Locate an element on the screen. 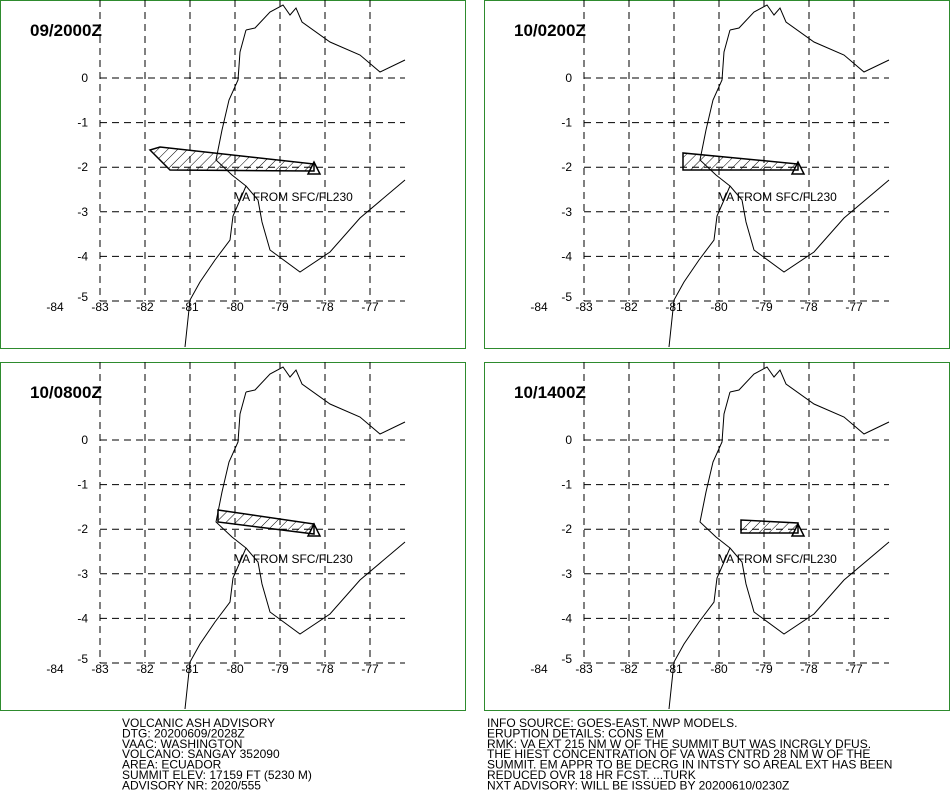  advisory-line: INFO SOURCE: GOES-EAST. NWP MODELS. is located at coordinates (612, 723).